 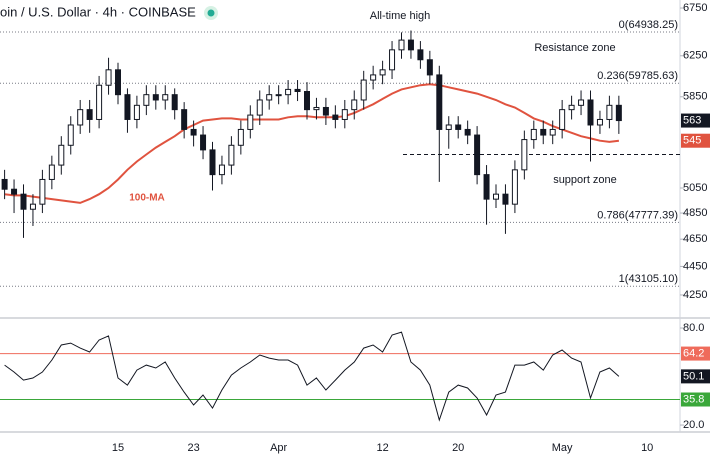 What do you see at coordinates (648, 279) in the screenshot?
I see `fib-label: 1(43105.10)` at bounding box center [648, 279].